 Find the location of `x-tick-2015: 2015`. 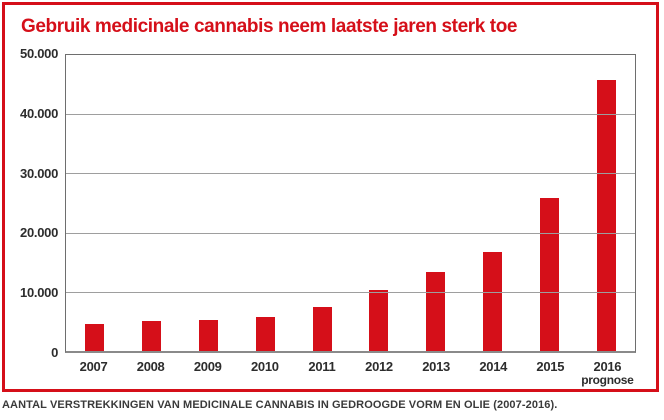

x-tick-2015: 2015 is located at coordinates (550, 373).